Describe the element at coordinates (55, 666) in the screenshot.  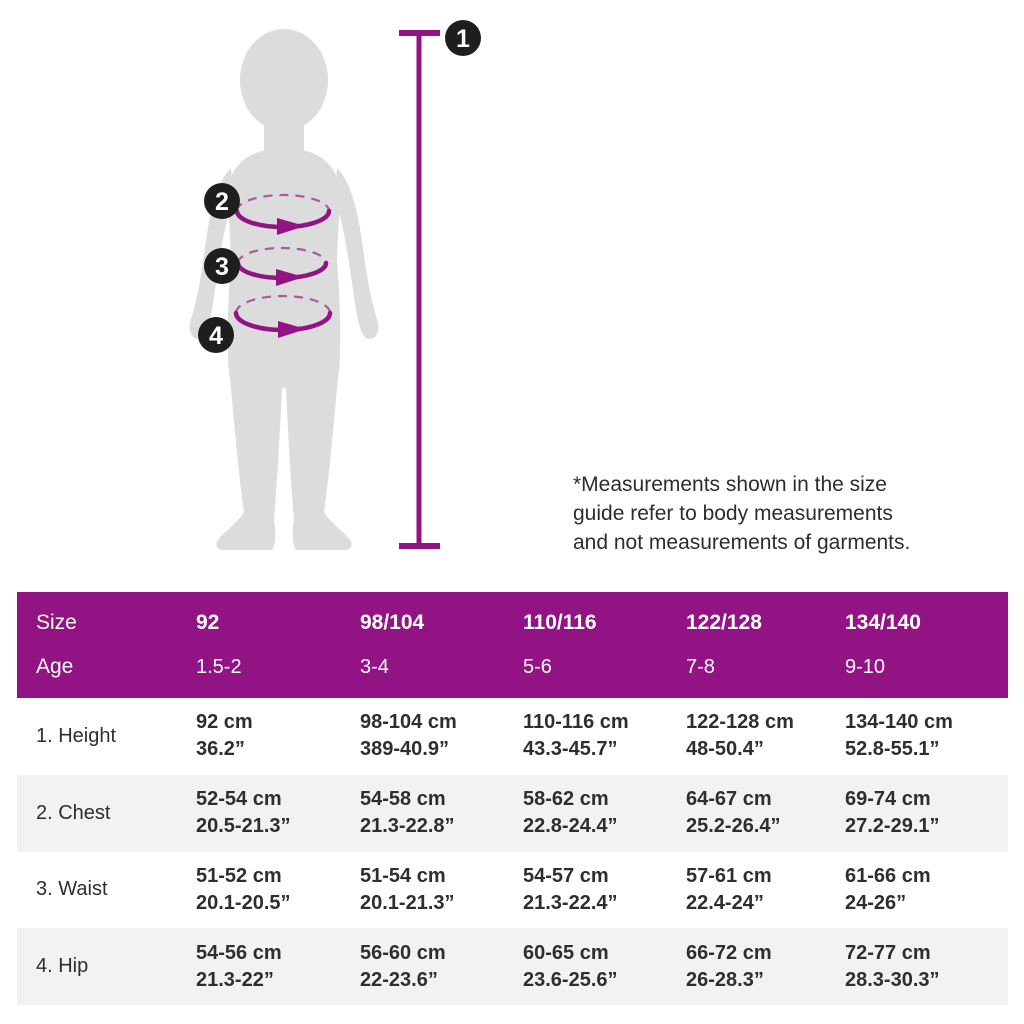
I see `age-row-label: Age` at that location.